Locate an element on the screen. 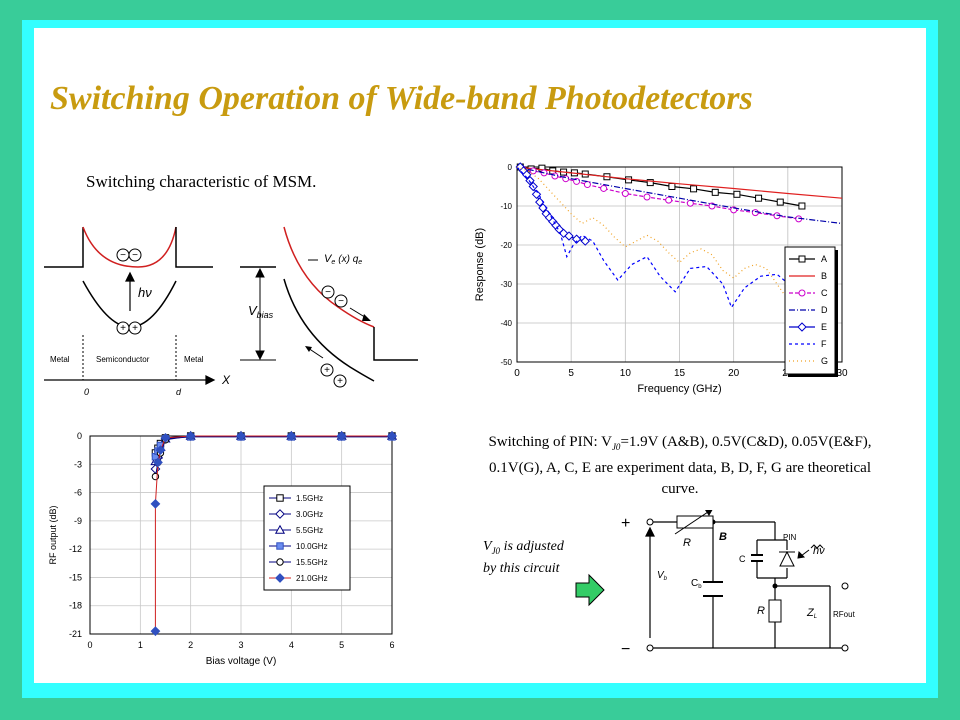  msm-chart-xlabel: Bias voltage (V) is located at coordinates (241, 661).